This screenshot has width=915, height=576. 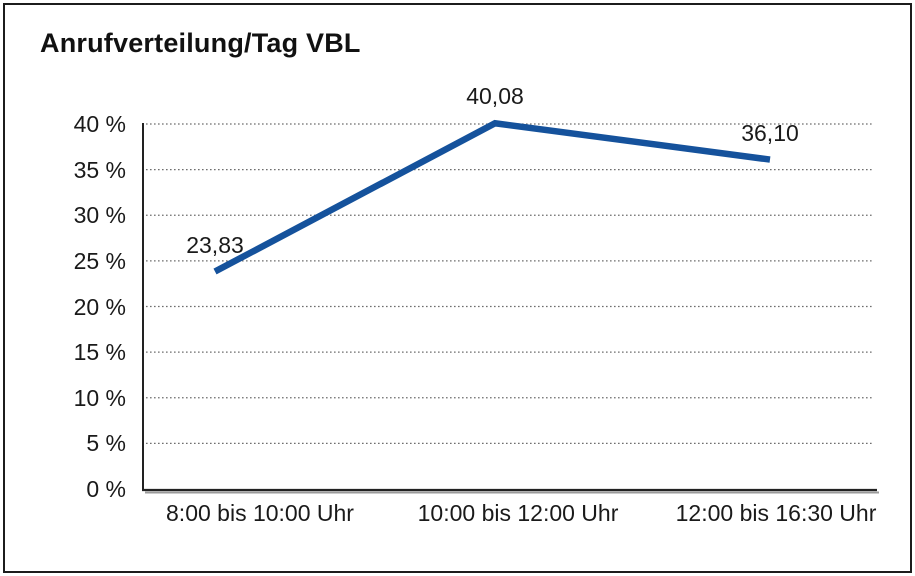 What do you see at coordinates (99, 124) in the screenshot?
I see `y-tick-label-40: 40 %` at bounding box center [99, 124].